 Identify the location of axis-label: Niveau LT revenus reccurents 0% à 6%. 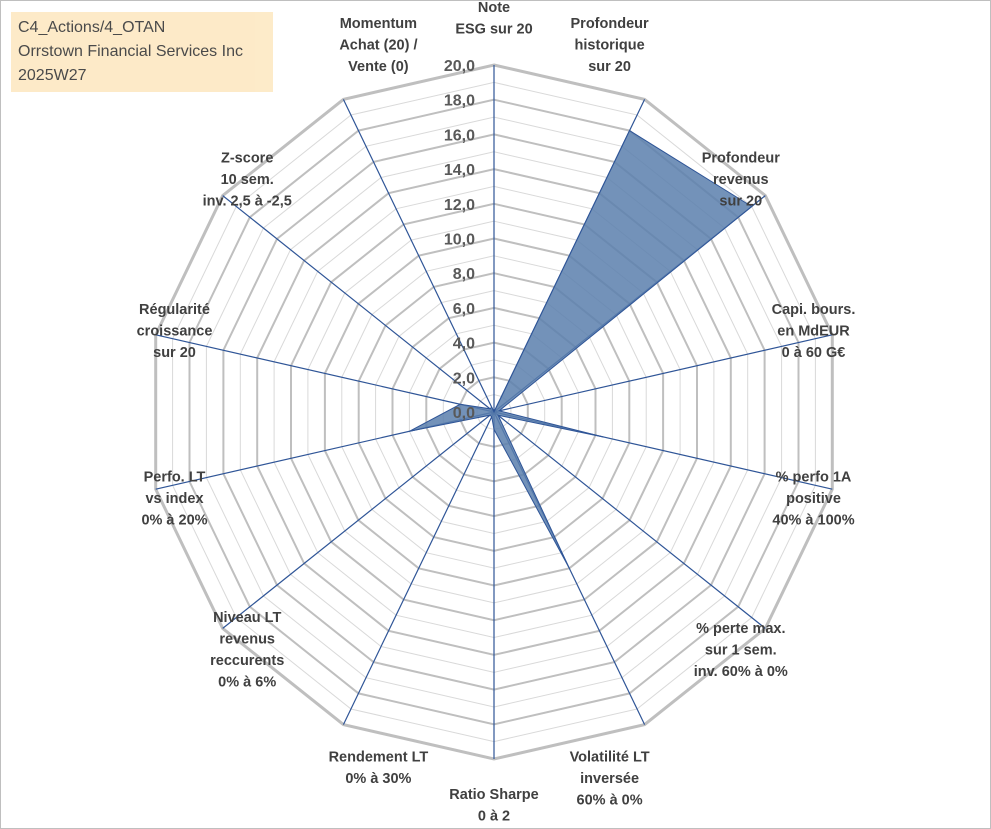
(247, 650).